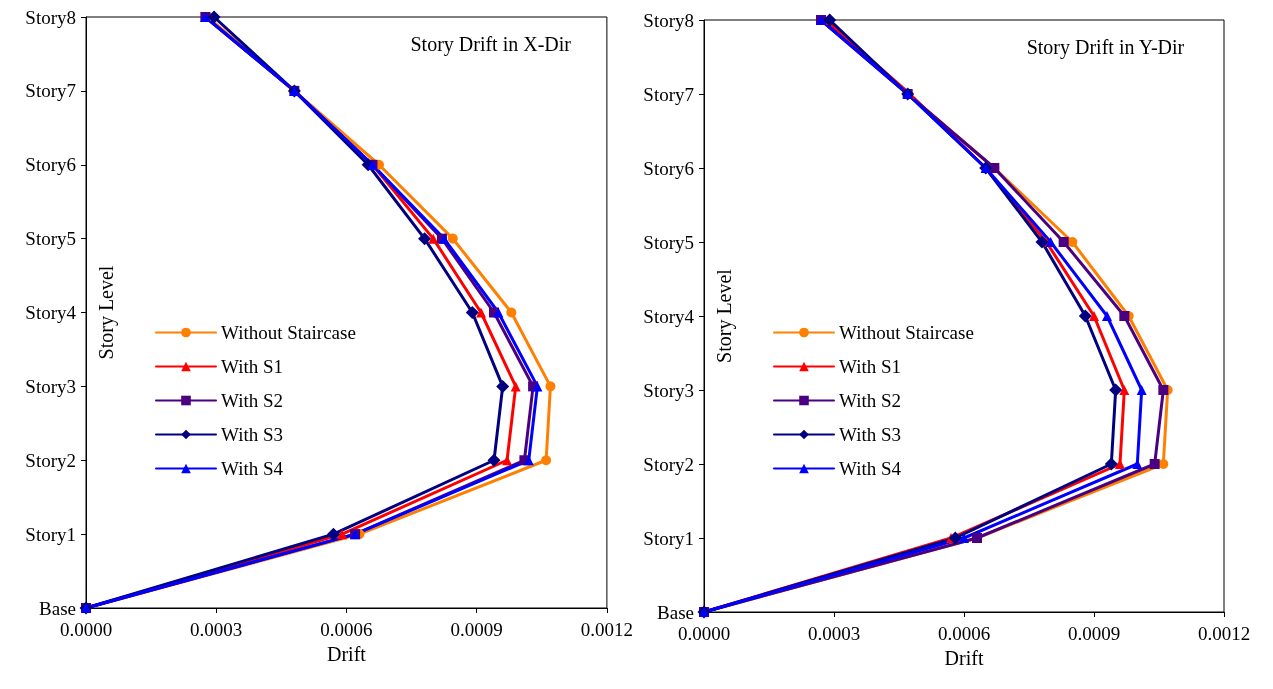  I want to click on text: Story Drift in X-Dir, so click(491, 44).